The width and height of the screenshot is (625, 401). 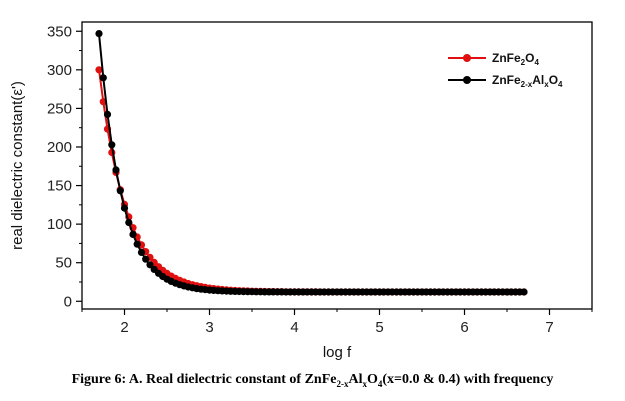 What do you see at coordinates (68, 301) in the screenshot?
I see `y-tick-label: 0` at bounding box center [68, 301].